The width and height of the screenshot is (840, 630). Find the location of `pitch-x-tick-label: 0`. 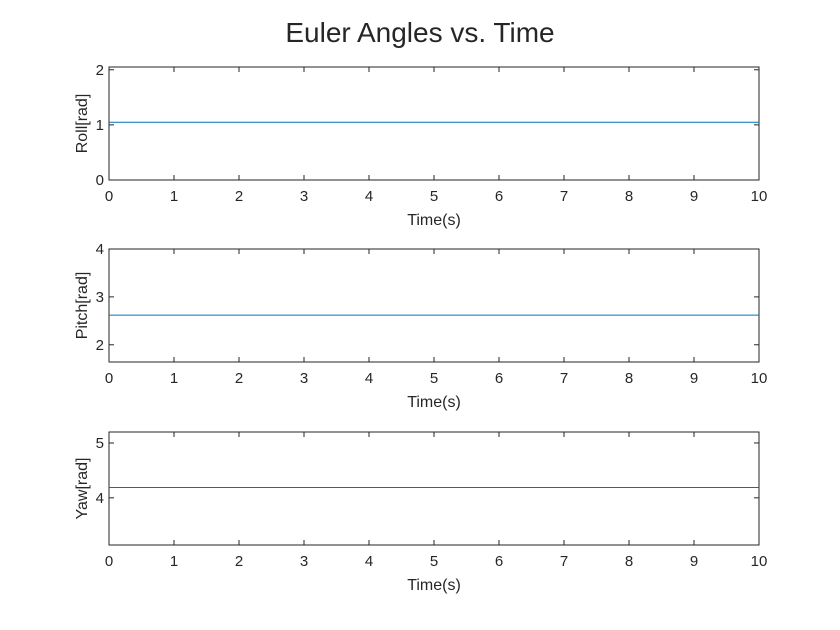

pitch-x-tick-label: 0 is located at coordinates (109, 378).